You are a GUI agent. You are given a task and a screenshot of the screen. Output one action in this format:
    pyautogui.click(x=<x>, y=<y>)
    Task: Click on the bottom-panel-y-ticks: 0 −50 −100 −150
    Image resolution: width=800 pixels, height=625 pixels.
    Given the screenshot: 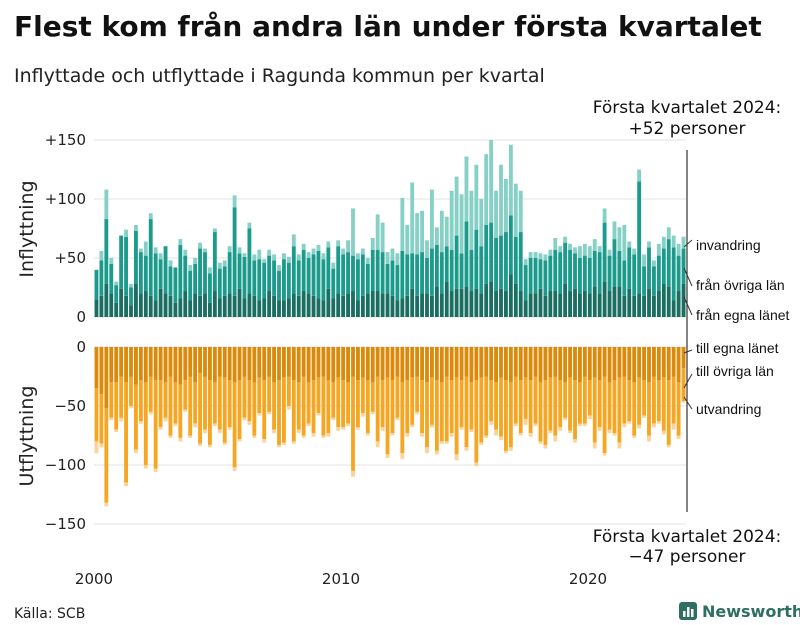 What is the action you would take?
    pyautogui.click(x=65, y=435)
    